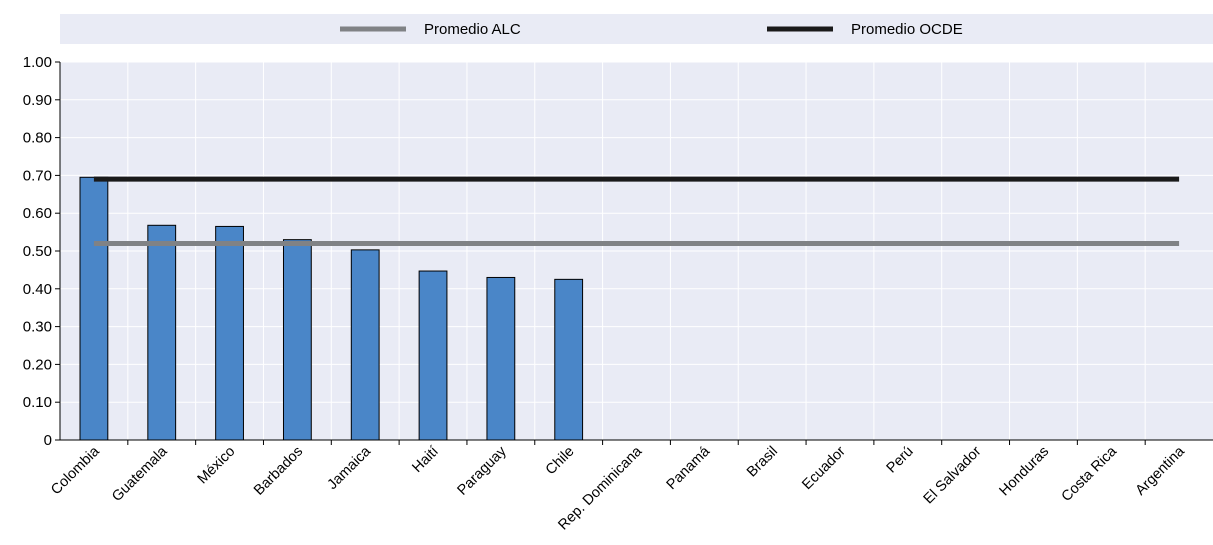  I want to click on x-category-label: Argentina, so click(1161, 471).